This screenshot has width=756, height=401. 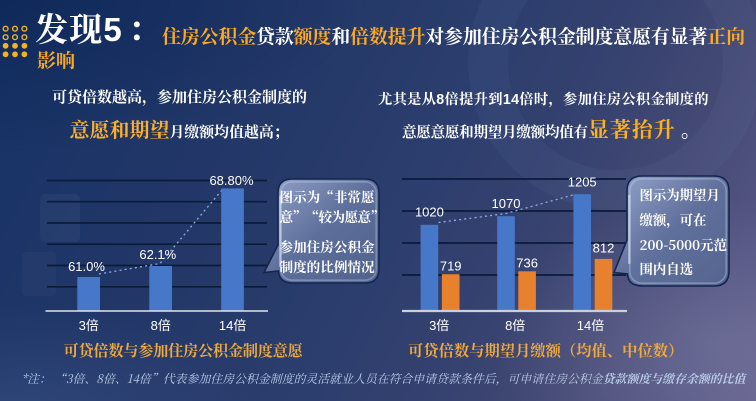 What do you see at coordinates (527, 263) in the screenshot?
I see `svg-text: 736` at bounding box center [527, 263].